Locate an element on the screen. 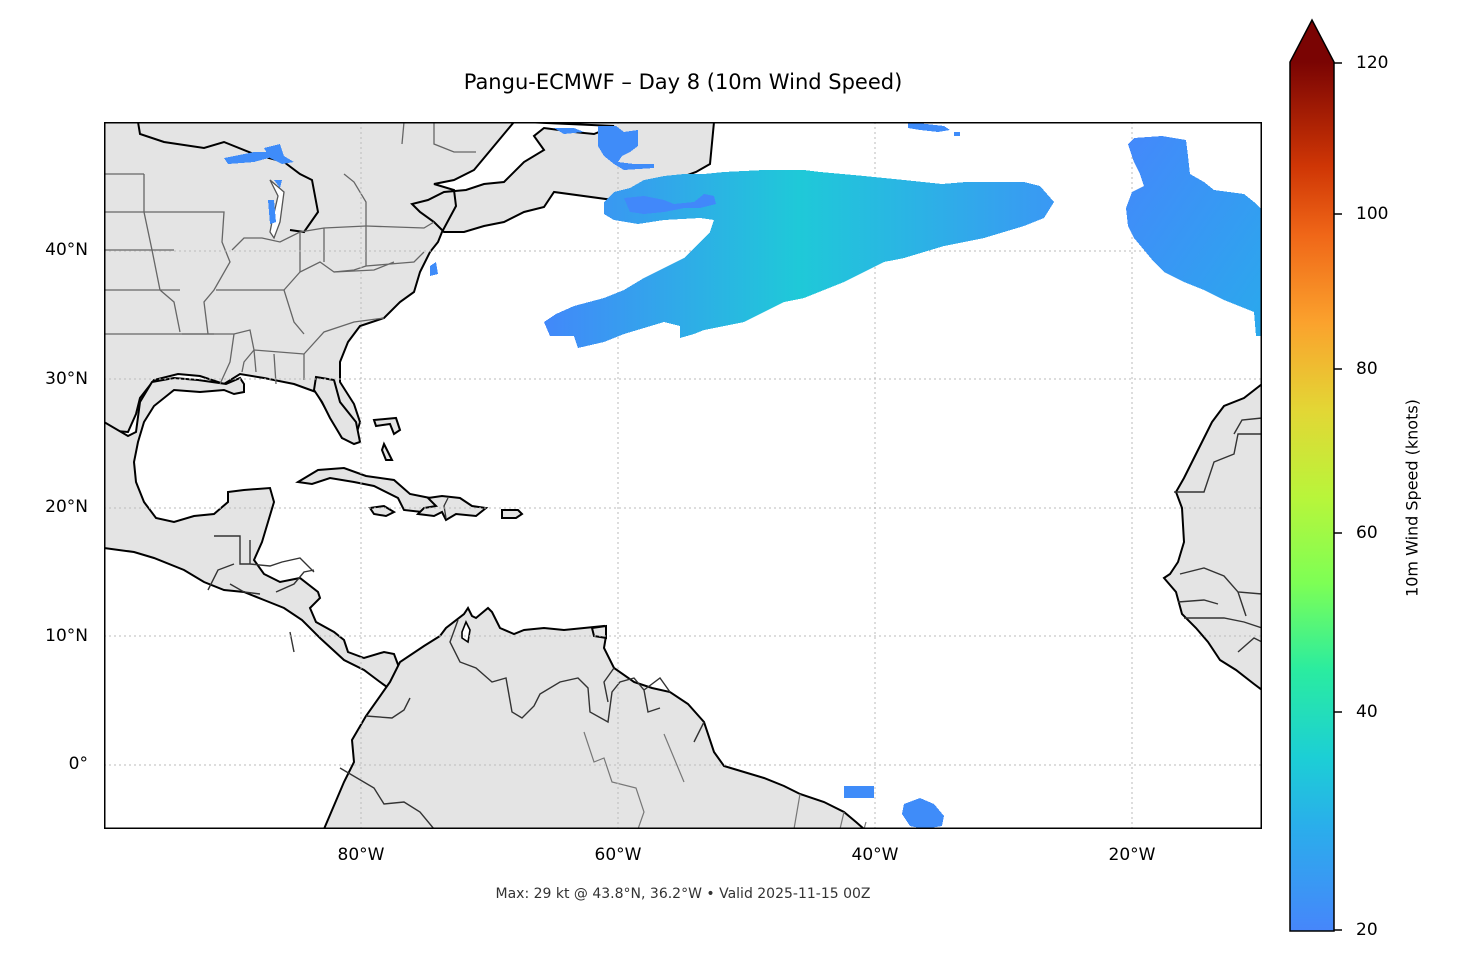  trinidad is located at coordinates (598, 632).